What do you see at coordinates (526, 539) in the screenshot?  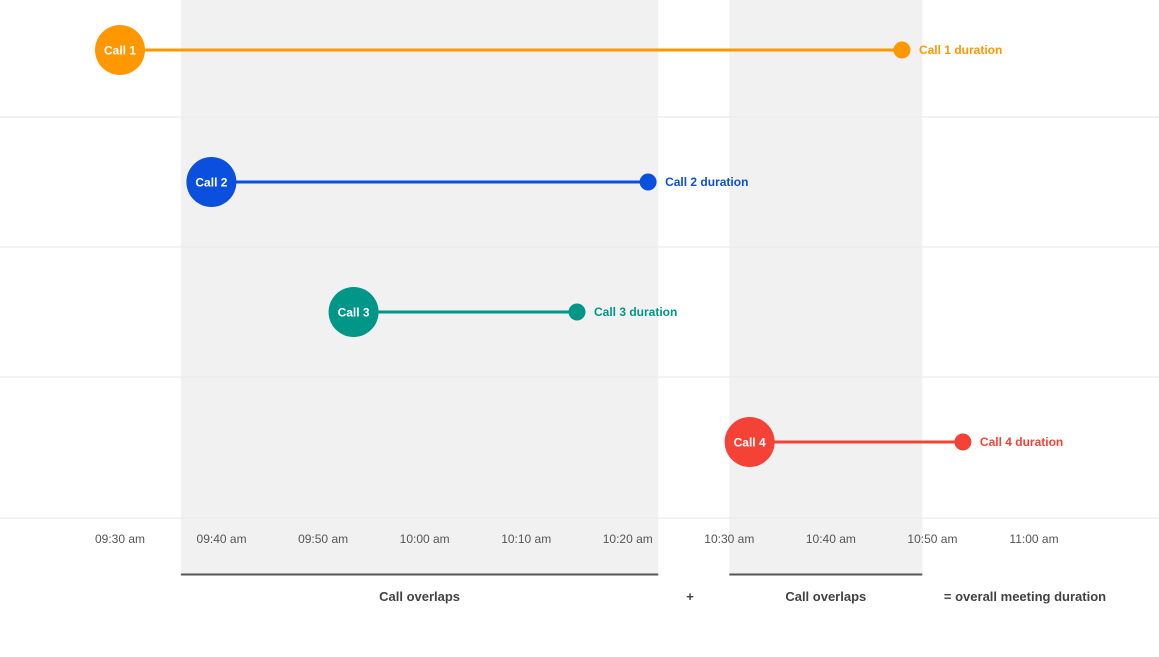 I see `x-tick-label: 10:10 am` at bounding box center [526, 539].